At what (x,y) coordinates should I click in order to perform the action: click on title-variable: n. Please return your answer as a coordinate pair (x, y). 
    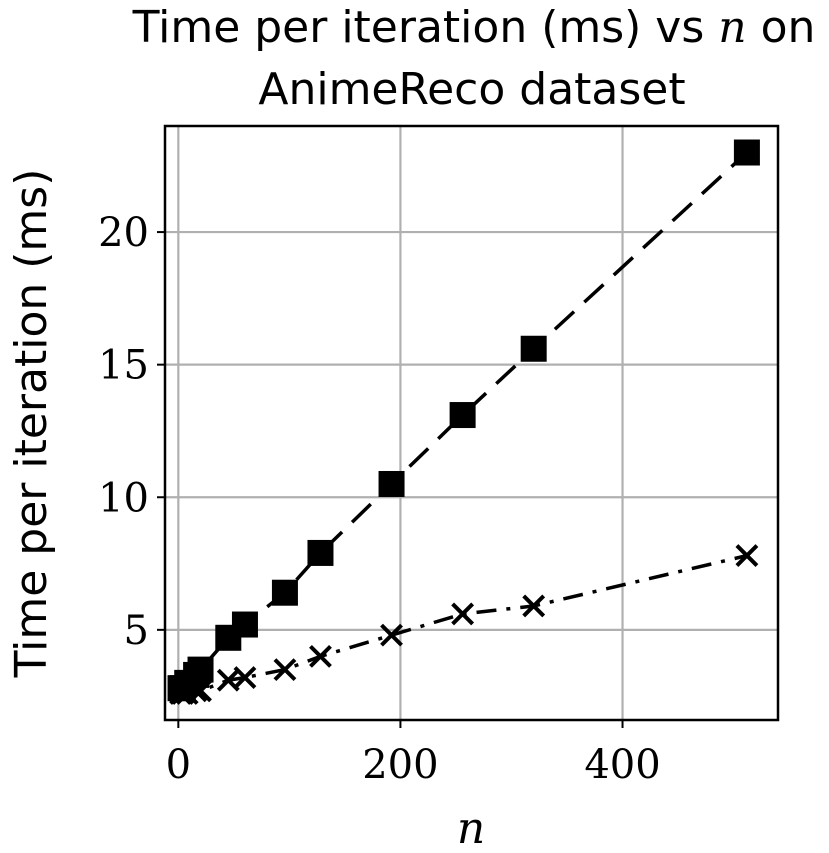
    Looking at the image, I should click on (732, 27).